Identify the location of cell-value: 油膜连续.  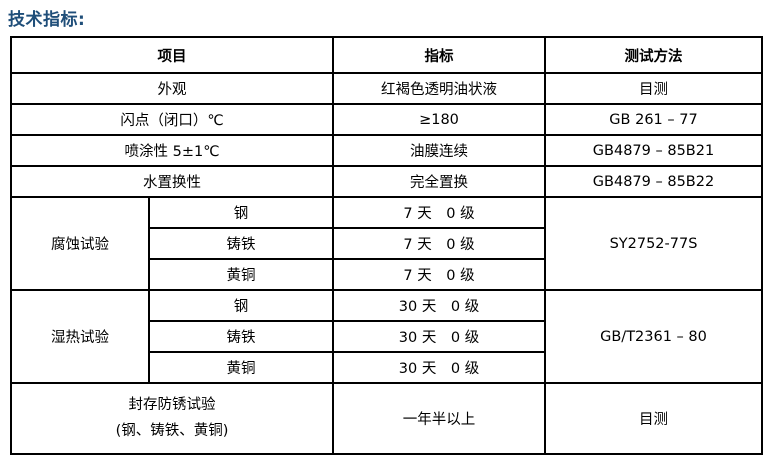
(439, 150).